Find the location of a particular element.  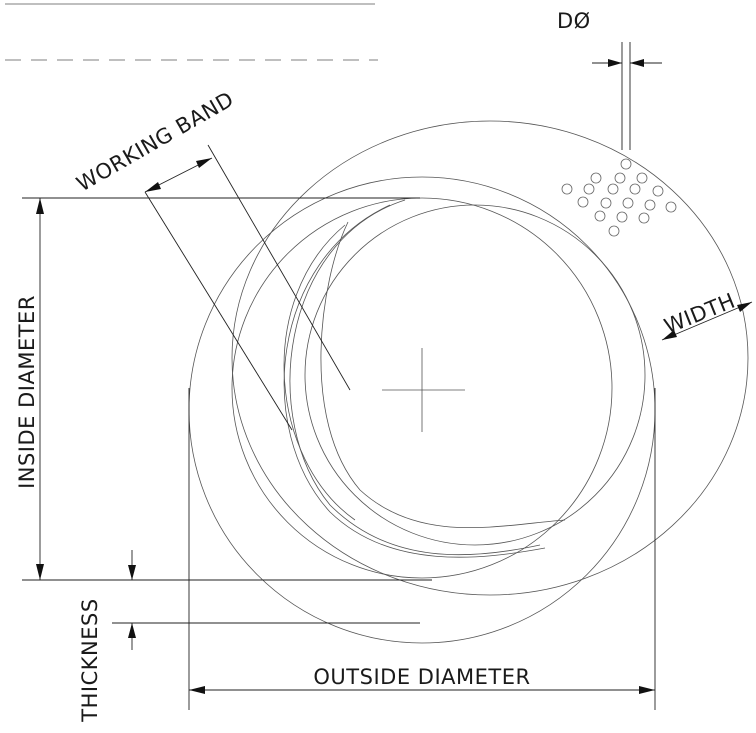

lubrication-holes is located at coordinates (619, 197).